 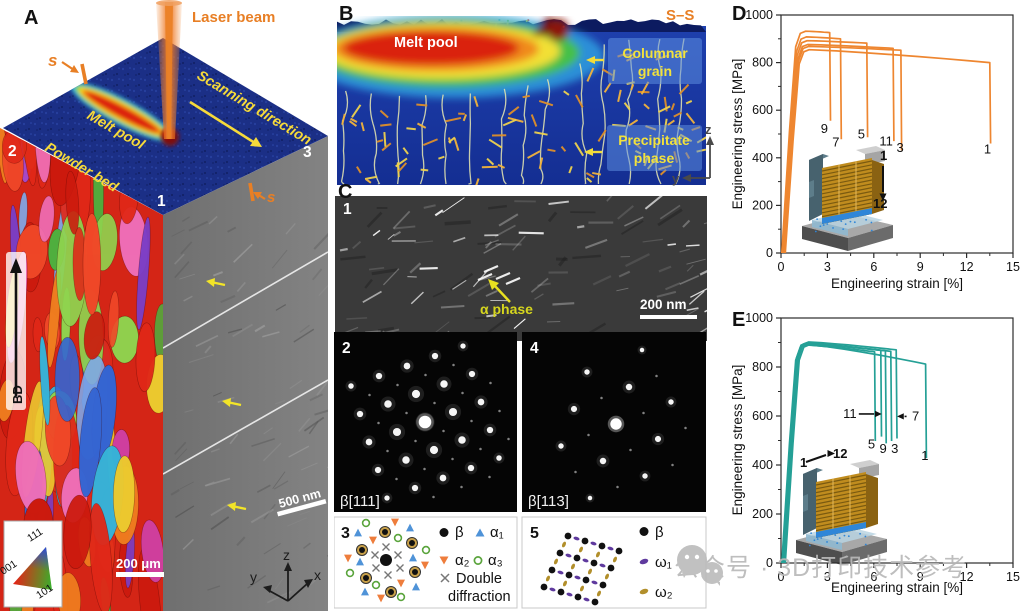 What do you see at coordinates (522, 267) in the screenshot?
I see `tem-streaks` at bounding box center [522, 267].